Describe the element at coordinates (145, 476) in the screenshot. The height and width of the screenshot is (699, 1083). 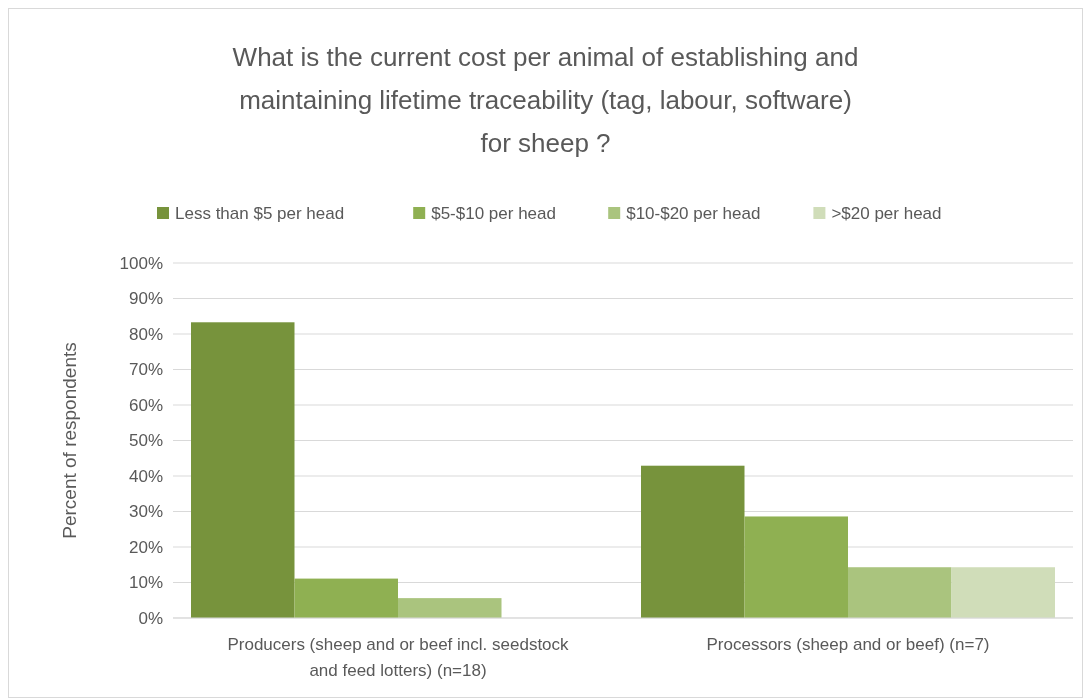
I see `y-tick-label: 40%` at that location.